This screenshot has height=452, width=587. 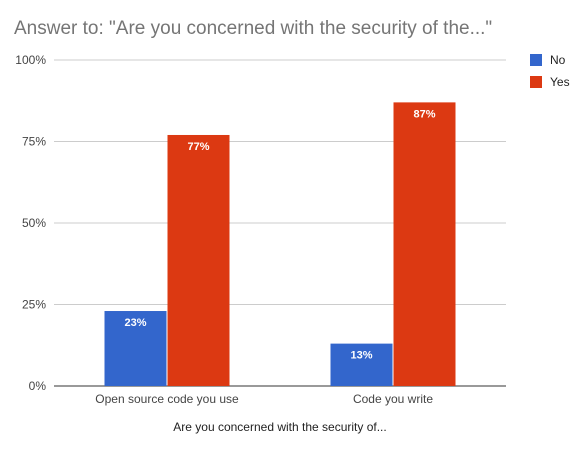 What do you see at coordinates (264, 399) in the screenshot?
I see `x-axis: Open source code you use Code you write` at bounding box center [264, 399].